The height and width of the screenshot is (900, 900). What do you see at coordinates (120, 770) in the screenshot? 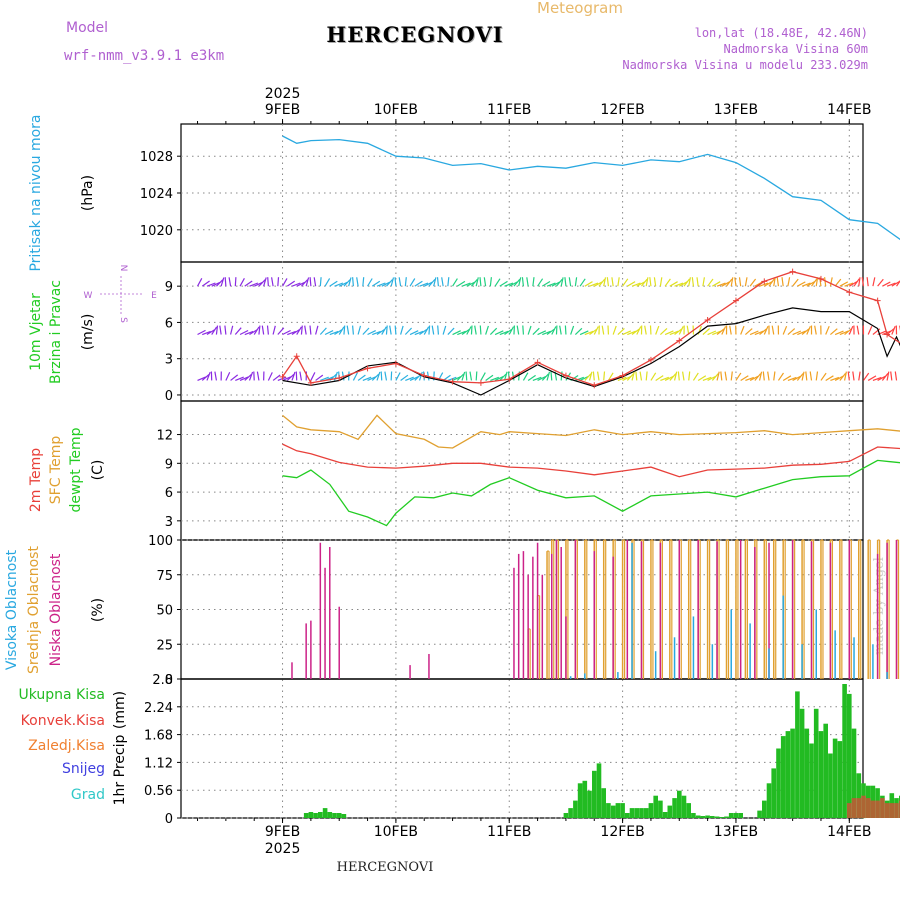
I see `precip-title: 1hr Precip` at bounding box center [120, 770].